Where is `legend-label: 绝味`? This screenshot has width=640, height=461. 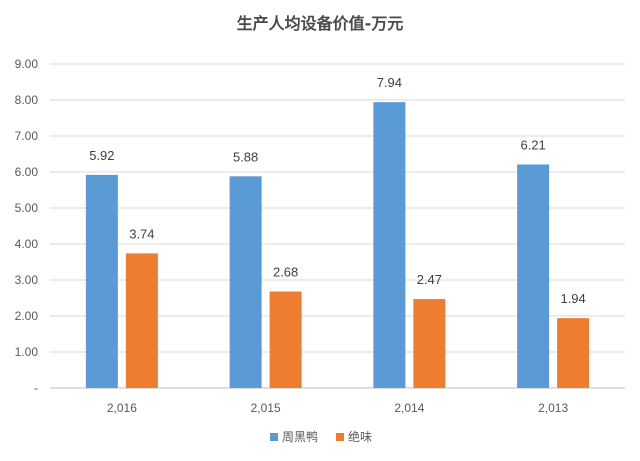 legend-label: 绝味 is located at coordinates (360, 436).